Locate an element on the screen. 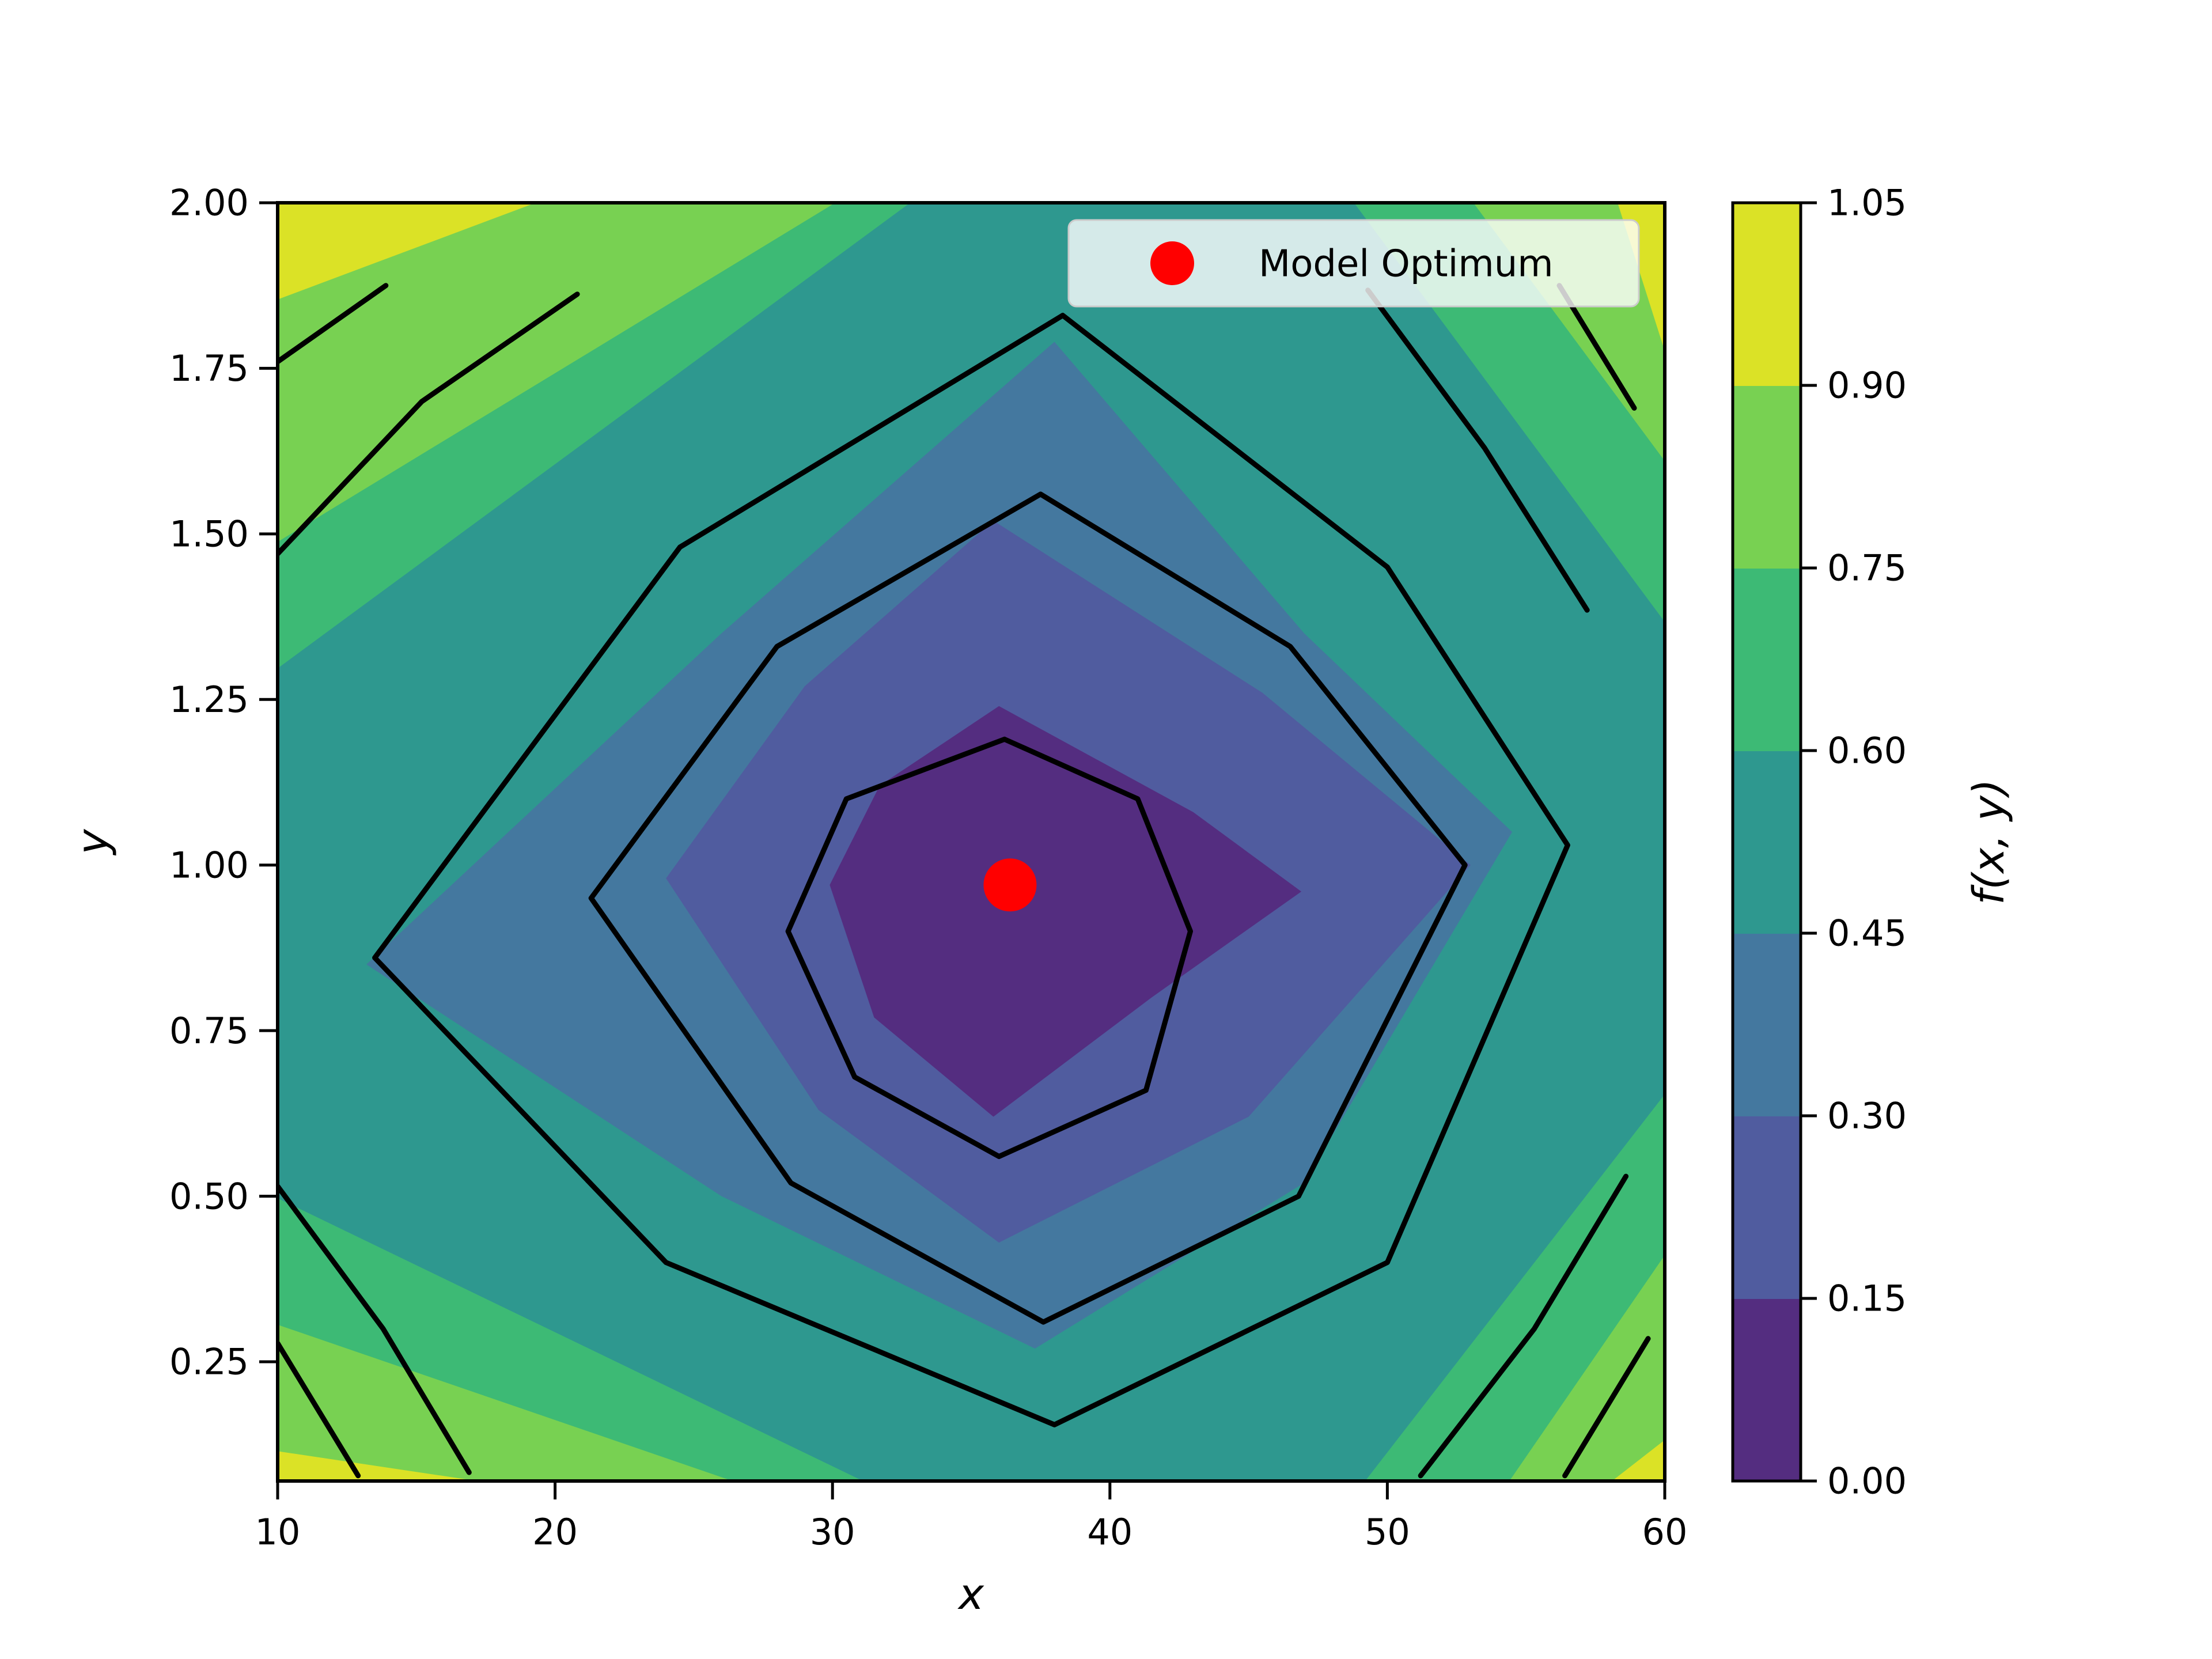 Image resolution: width=2212 pixels, height=1659 pixels. colorbar-tick-label: 0.00 is located at coordinates (1867, 1481).